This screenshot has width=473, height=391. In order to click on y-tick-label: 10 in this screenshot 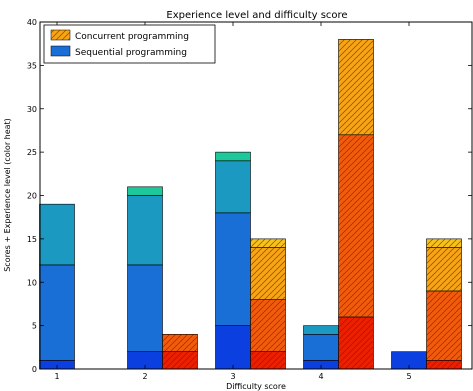, I will do `click(32, 282)`.